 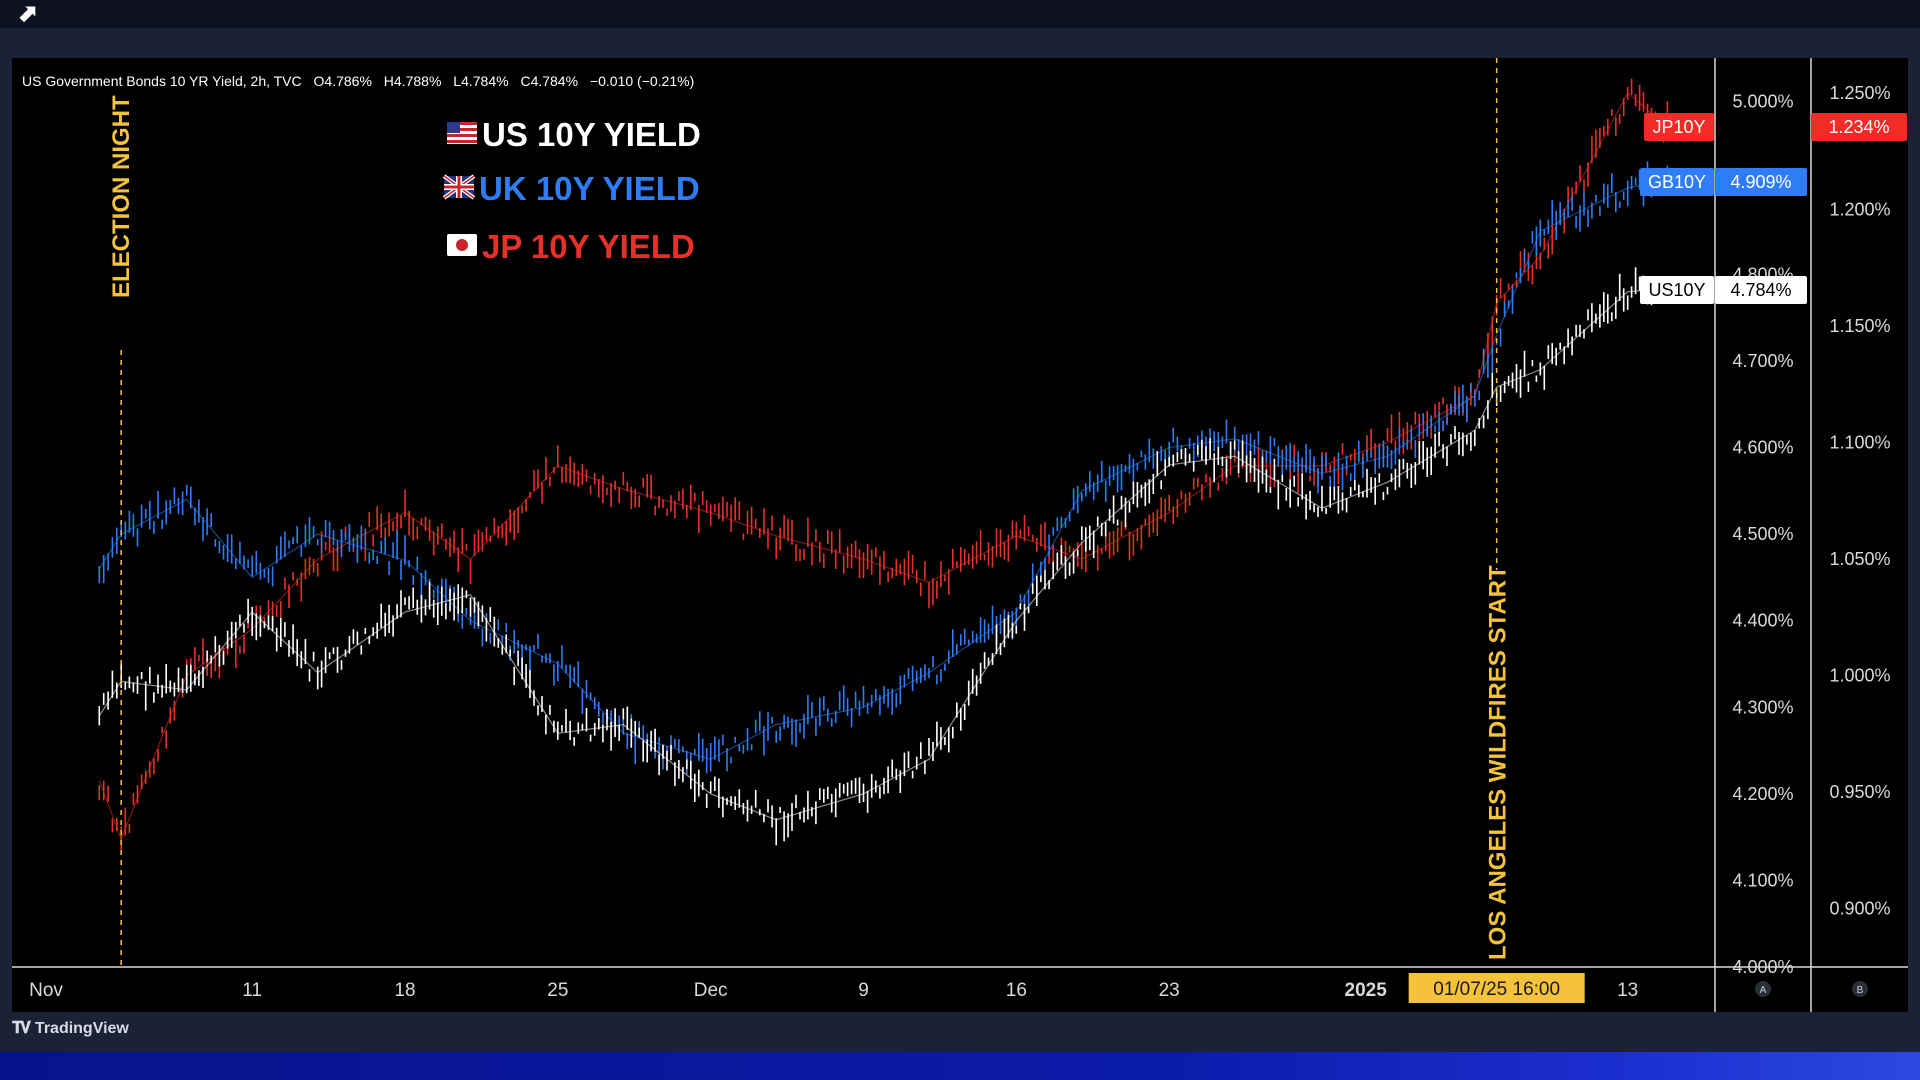 I want to click on arrow-icon: ⬈, so click(x=28, y=13).